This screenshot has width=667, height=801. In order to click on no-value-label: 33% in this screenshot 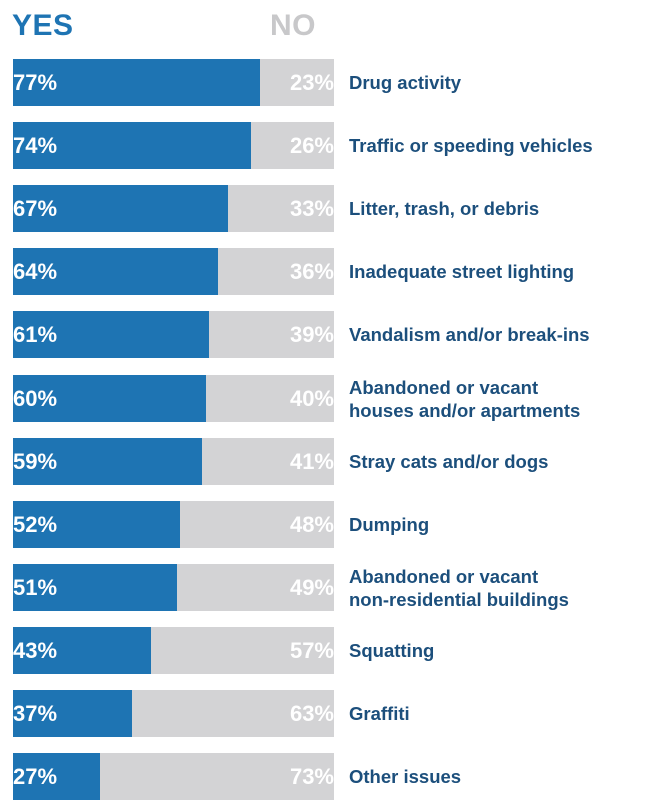, I will do `click(311, 208)`.